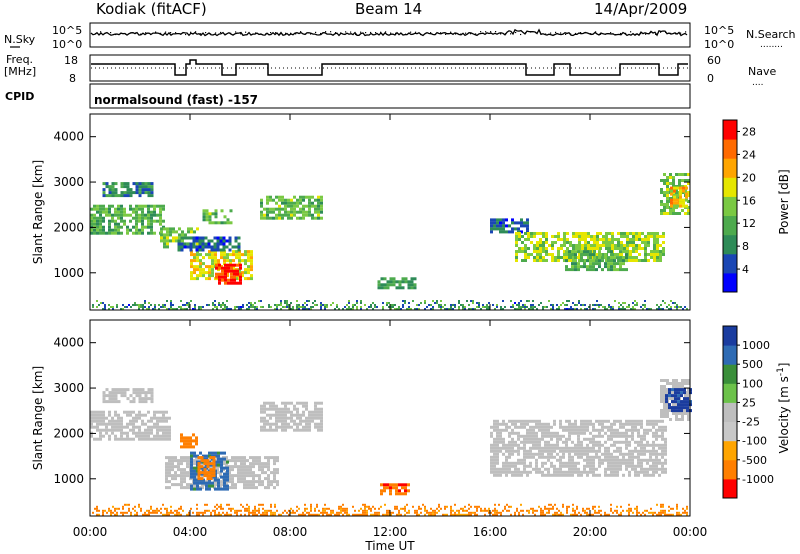 Image resolution: width=800 pixels, height=554 pixels. Describe the element at coordinates (751, 422) in the screenshot. I see `colorbar-tick-label: -25` at that location.